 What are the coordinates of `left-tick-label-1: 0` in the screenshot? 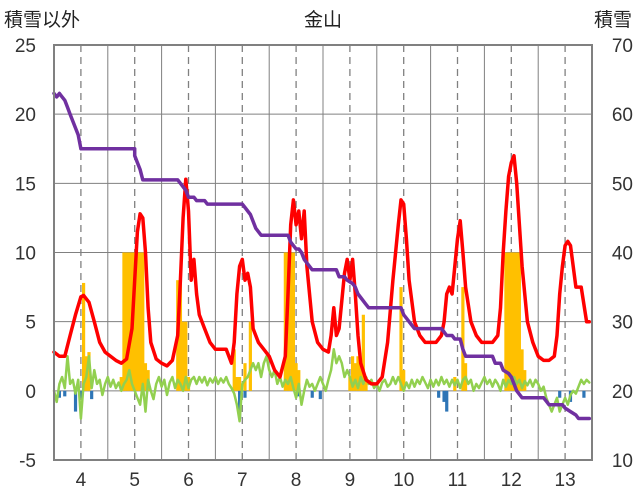 It's located at (30, 392).